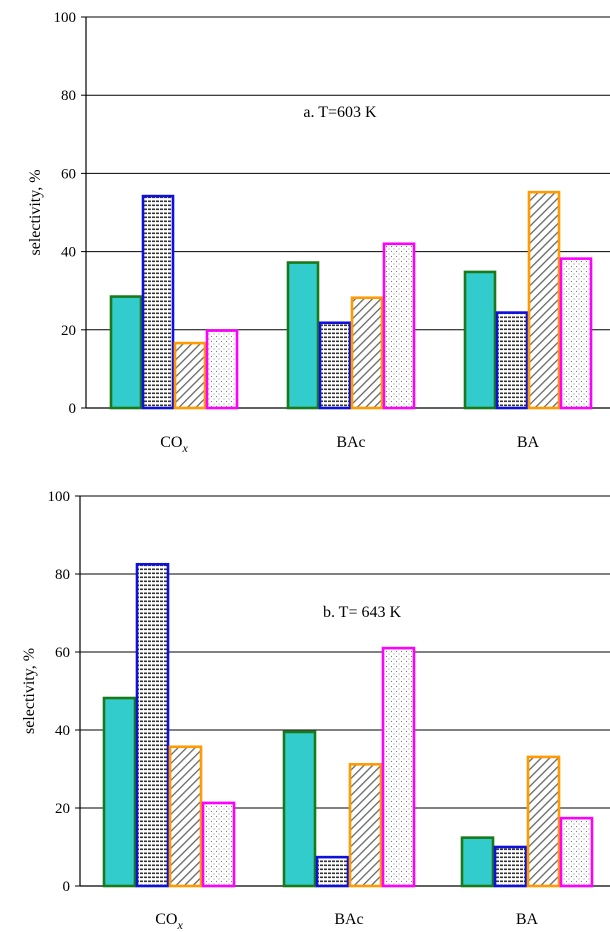 This screenshot has height=932, width=610. Describe the element at coordinates (340, 112) in the screenshot. I see `chart-annotation: a. T=603 K` at that location.